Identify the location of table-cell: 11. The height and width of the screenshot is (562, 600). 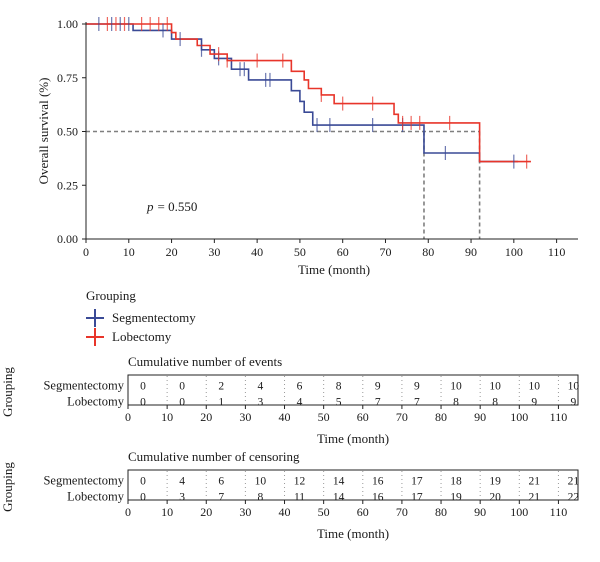
(299, 498).